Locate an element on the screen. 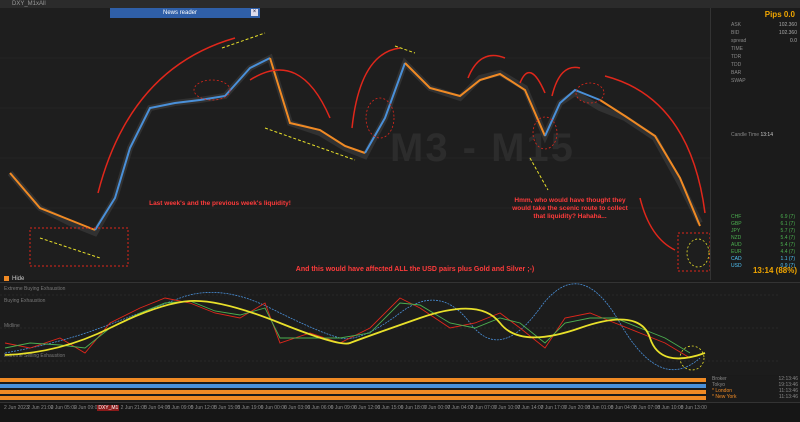  osc-label-extreme-buy: Extreme Buying Exhaustion is located at coordinates (35, 289).